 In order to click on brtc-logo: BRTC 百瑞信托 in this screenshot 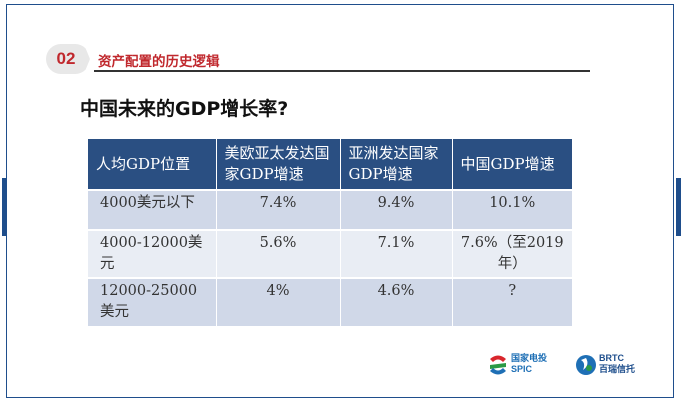, I will do `click(613, 366)`.